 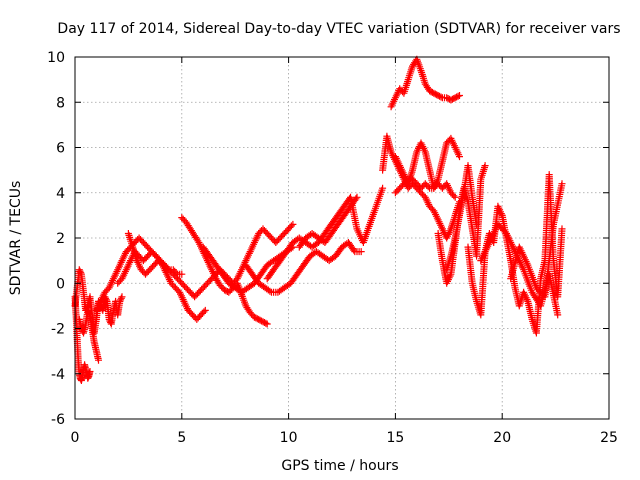 What do you see at coordinates (58, 420) in the screenshot?
I see `y-tick-label: -6` at bounding box center [58, 420].